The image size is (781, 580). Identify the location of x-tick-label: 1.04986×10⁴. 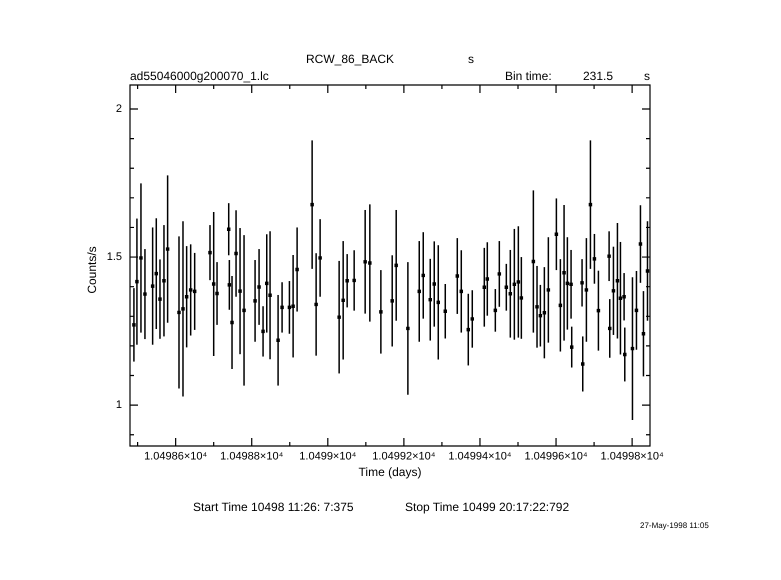
(176, 456).